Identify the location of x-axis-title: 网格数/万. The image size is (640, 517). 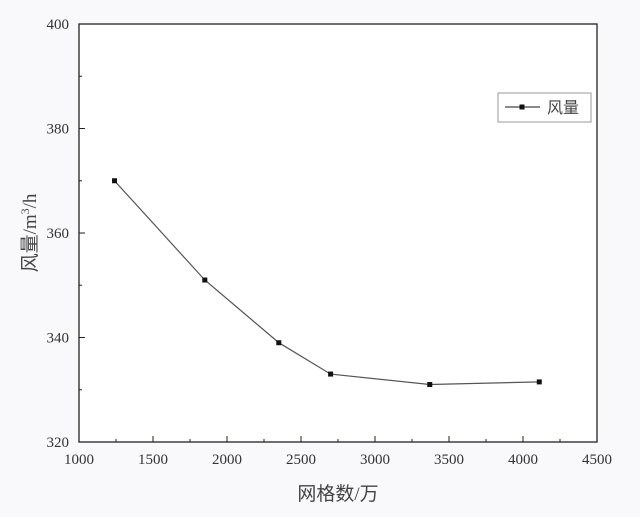
(337, 494).